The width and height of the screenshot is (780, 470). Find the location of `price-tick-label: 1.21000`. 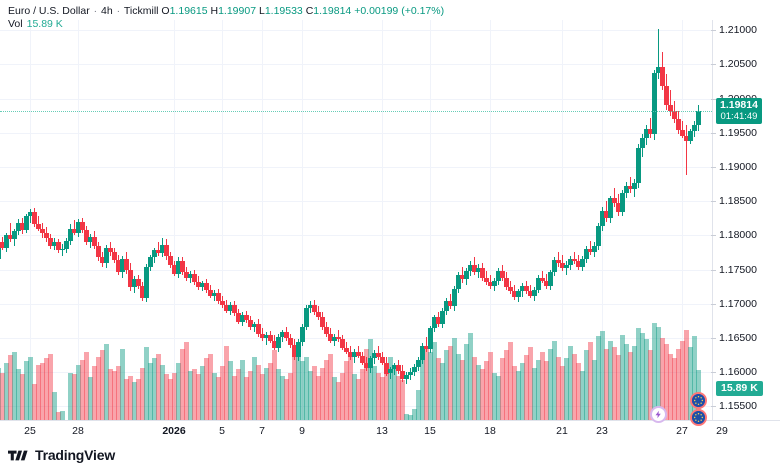

price-tick-label: 1.21000 is located at coordinates (734, 30).